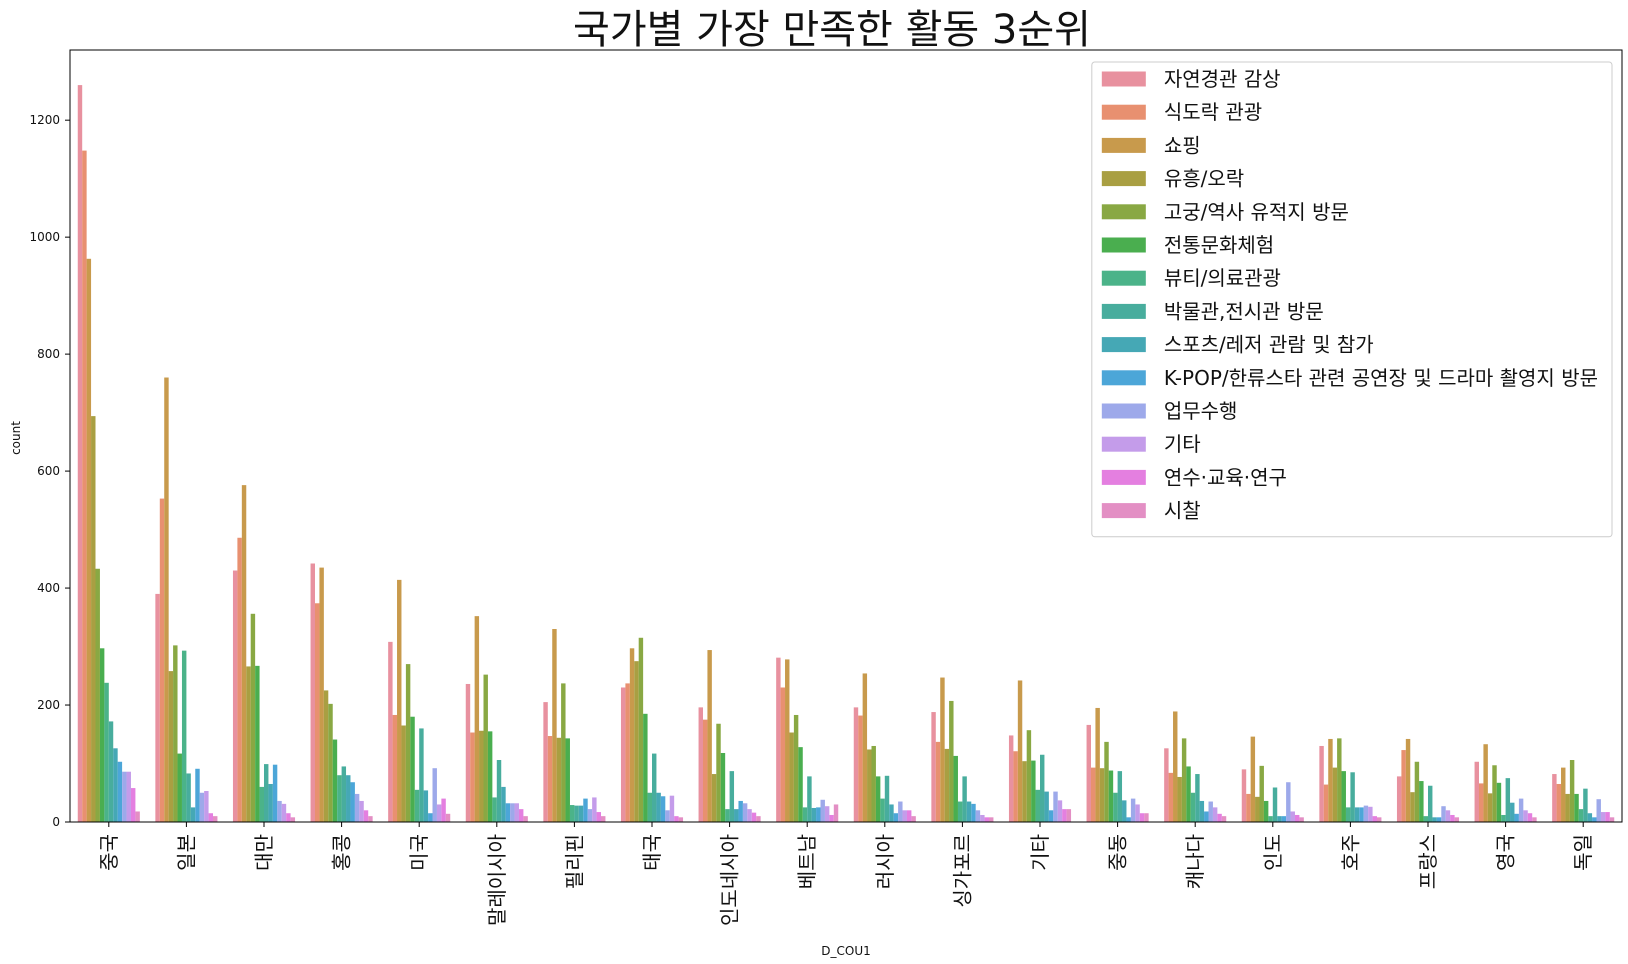  What do you see at coordinates (730, 880) in the screenshot?
I see `x-tick-label: 인도네시아` at bounding box center [730, 880].